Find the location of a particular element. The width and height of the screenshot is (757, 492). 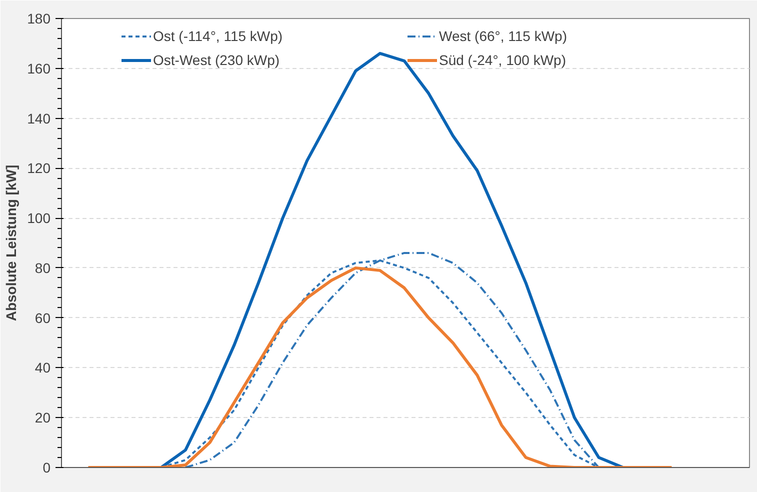

y-tick-label: 100 is located at coordinates (39, 218).